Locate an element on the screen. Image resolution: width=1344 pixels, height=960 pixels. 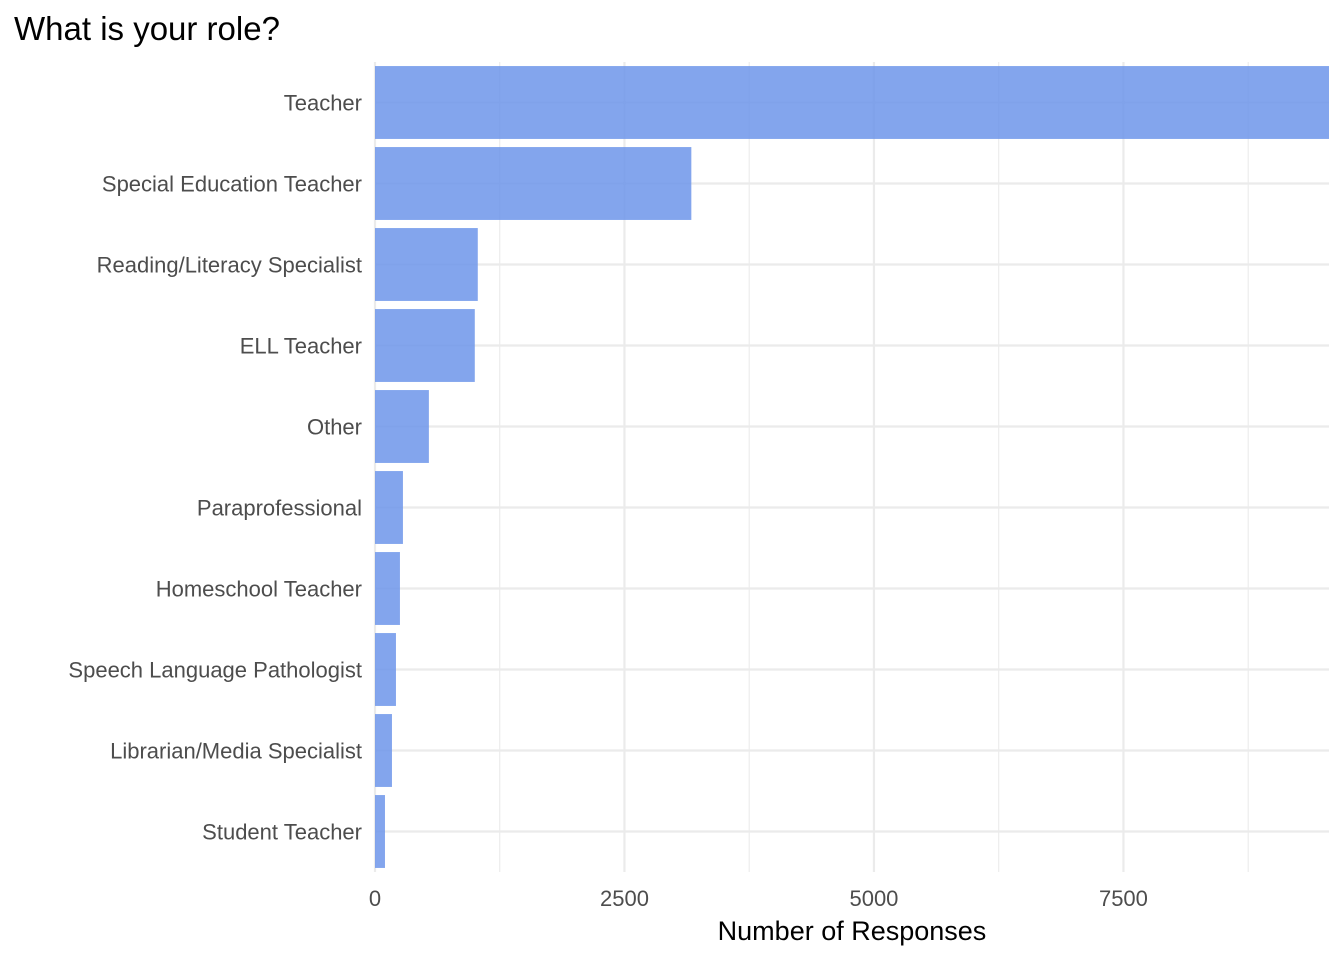
chart-title: What is your role? is located at coordinates (147, 28).